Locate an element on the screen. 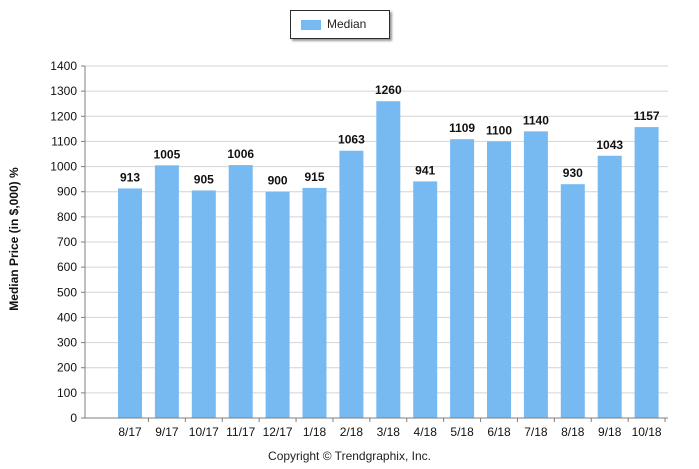 The image size is (699, 469). y-tick-label: 800 is located at coordinates (67, 217).